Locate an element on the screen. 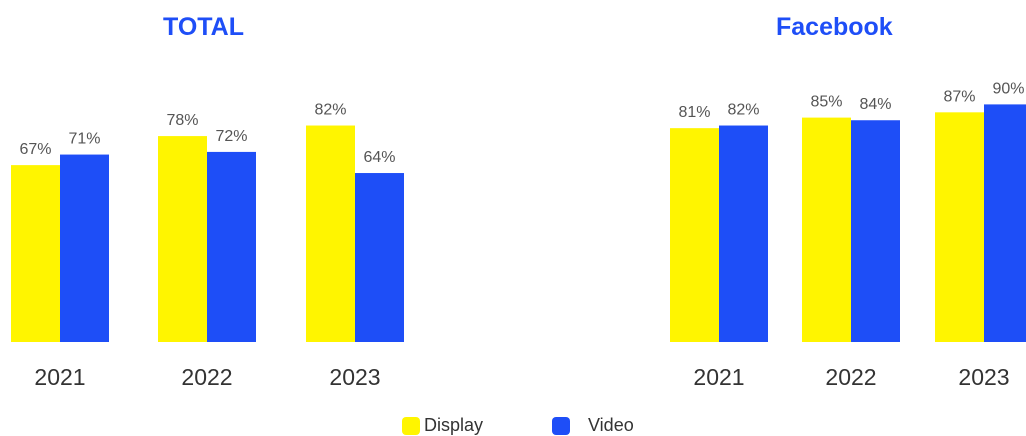 The image size is (1026, 436). x-tick-label-total-2021: 2021 is located at coordinates (59, 377).